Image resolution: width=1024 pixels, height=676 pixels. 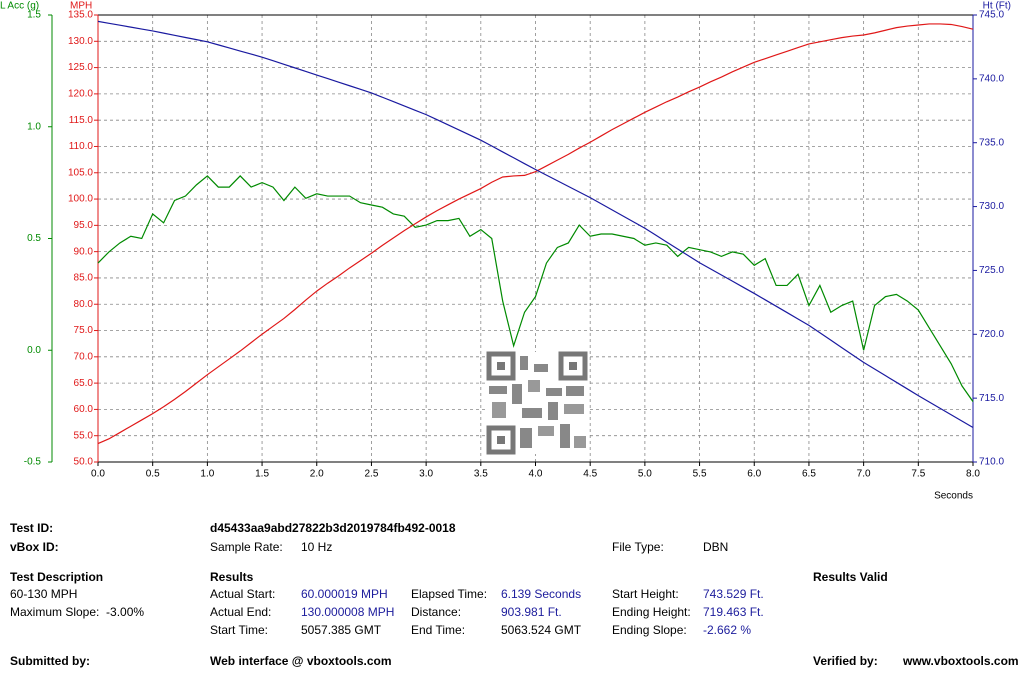 I want to click on x-tick-label: 3.5, so click(x=481, y=474).